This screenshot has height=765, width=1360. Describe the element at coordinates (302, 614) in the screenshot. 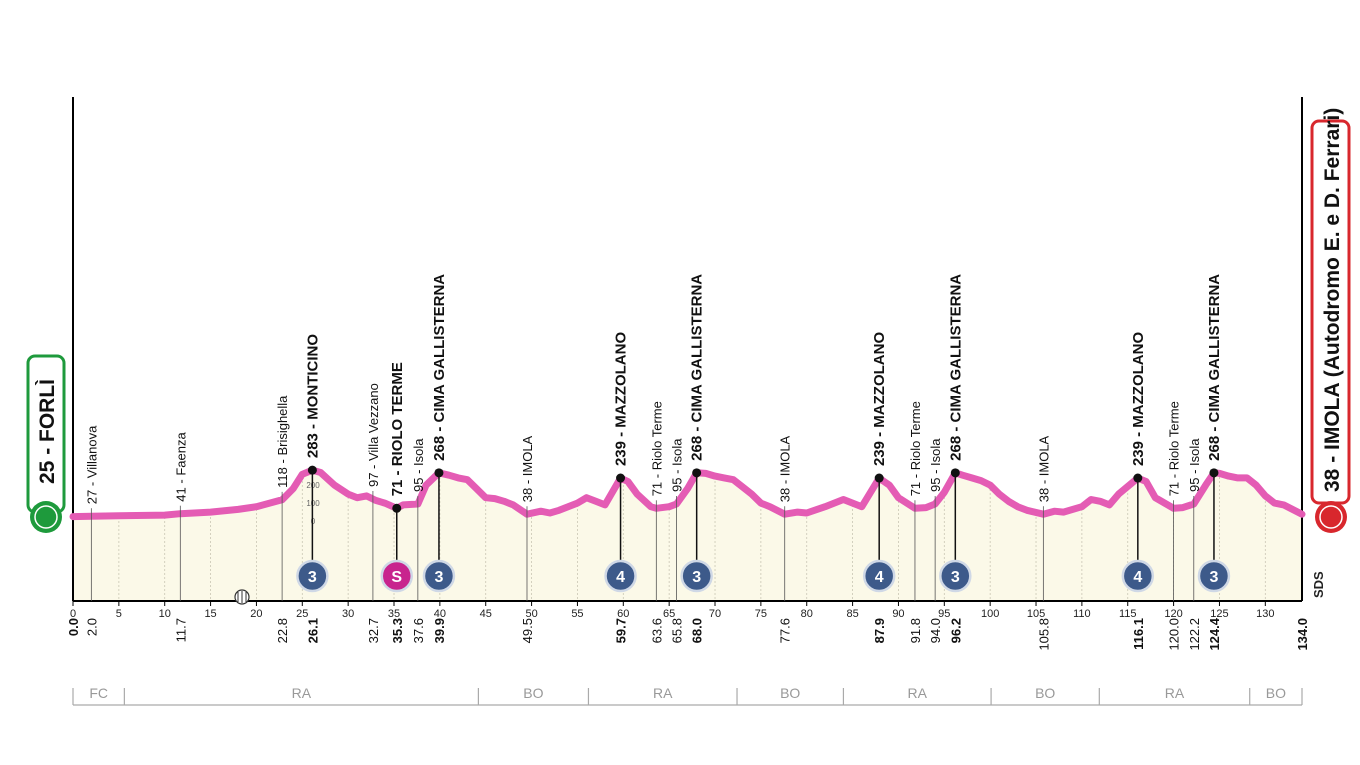

I see `x-tick-label: 25` at that location.